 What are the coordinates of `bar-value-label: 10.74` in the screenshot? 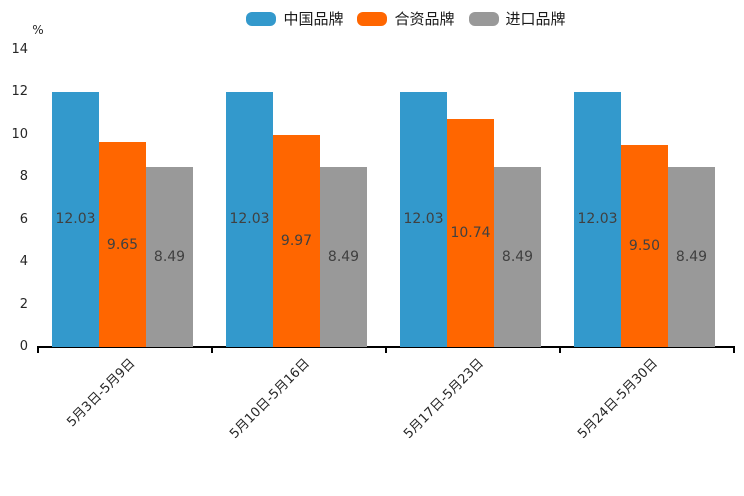 It's located at (470, 233).